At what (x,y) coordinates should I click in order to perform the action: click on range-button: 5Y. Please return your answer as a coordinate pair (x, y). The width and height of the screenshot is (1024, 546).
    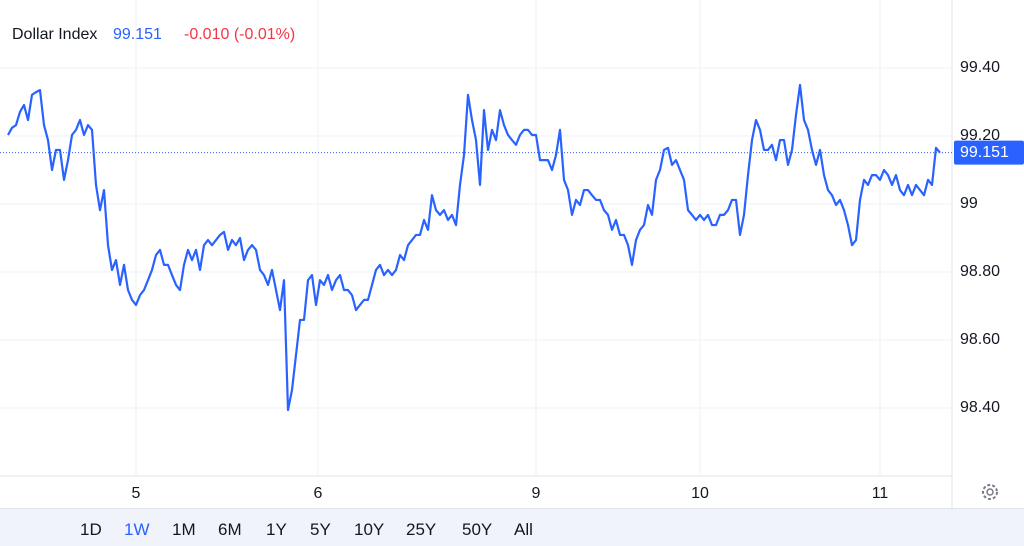
    Looking at the image, I should click on (320, 529).